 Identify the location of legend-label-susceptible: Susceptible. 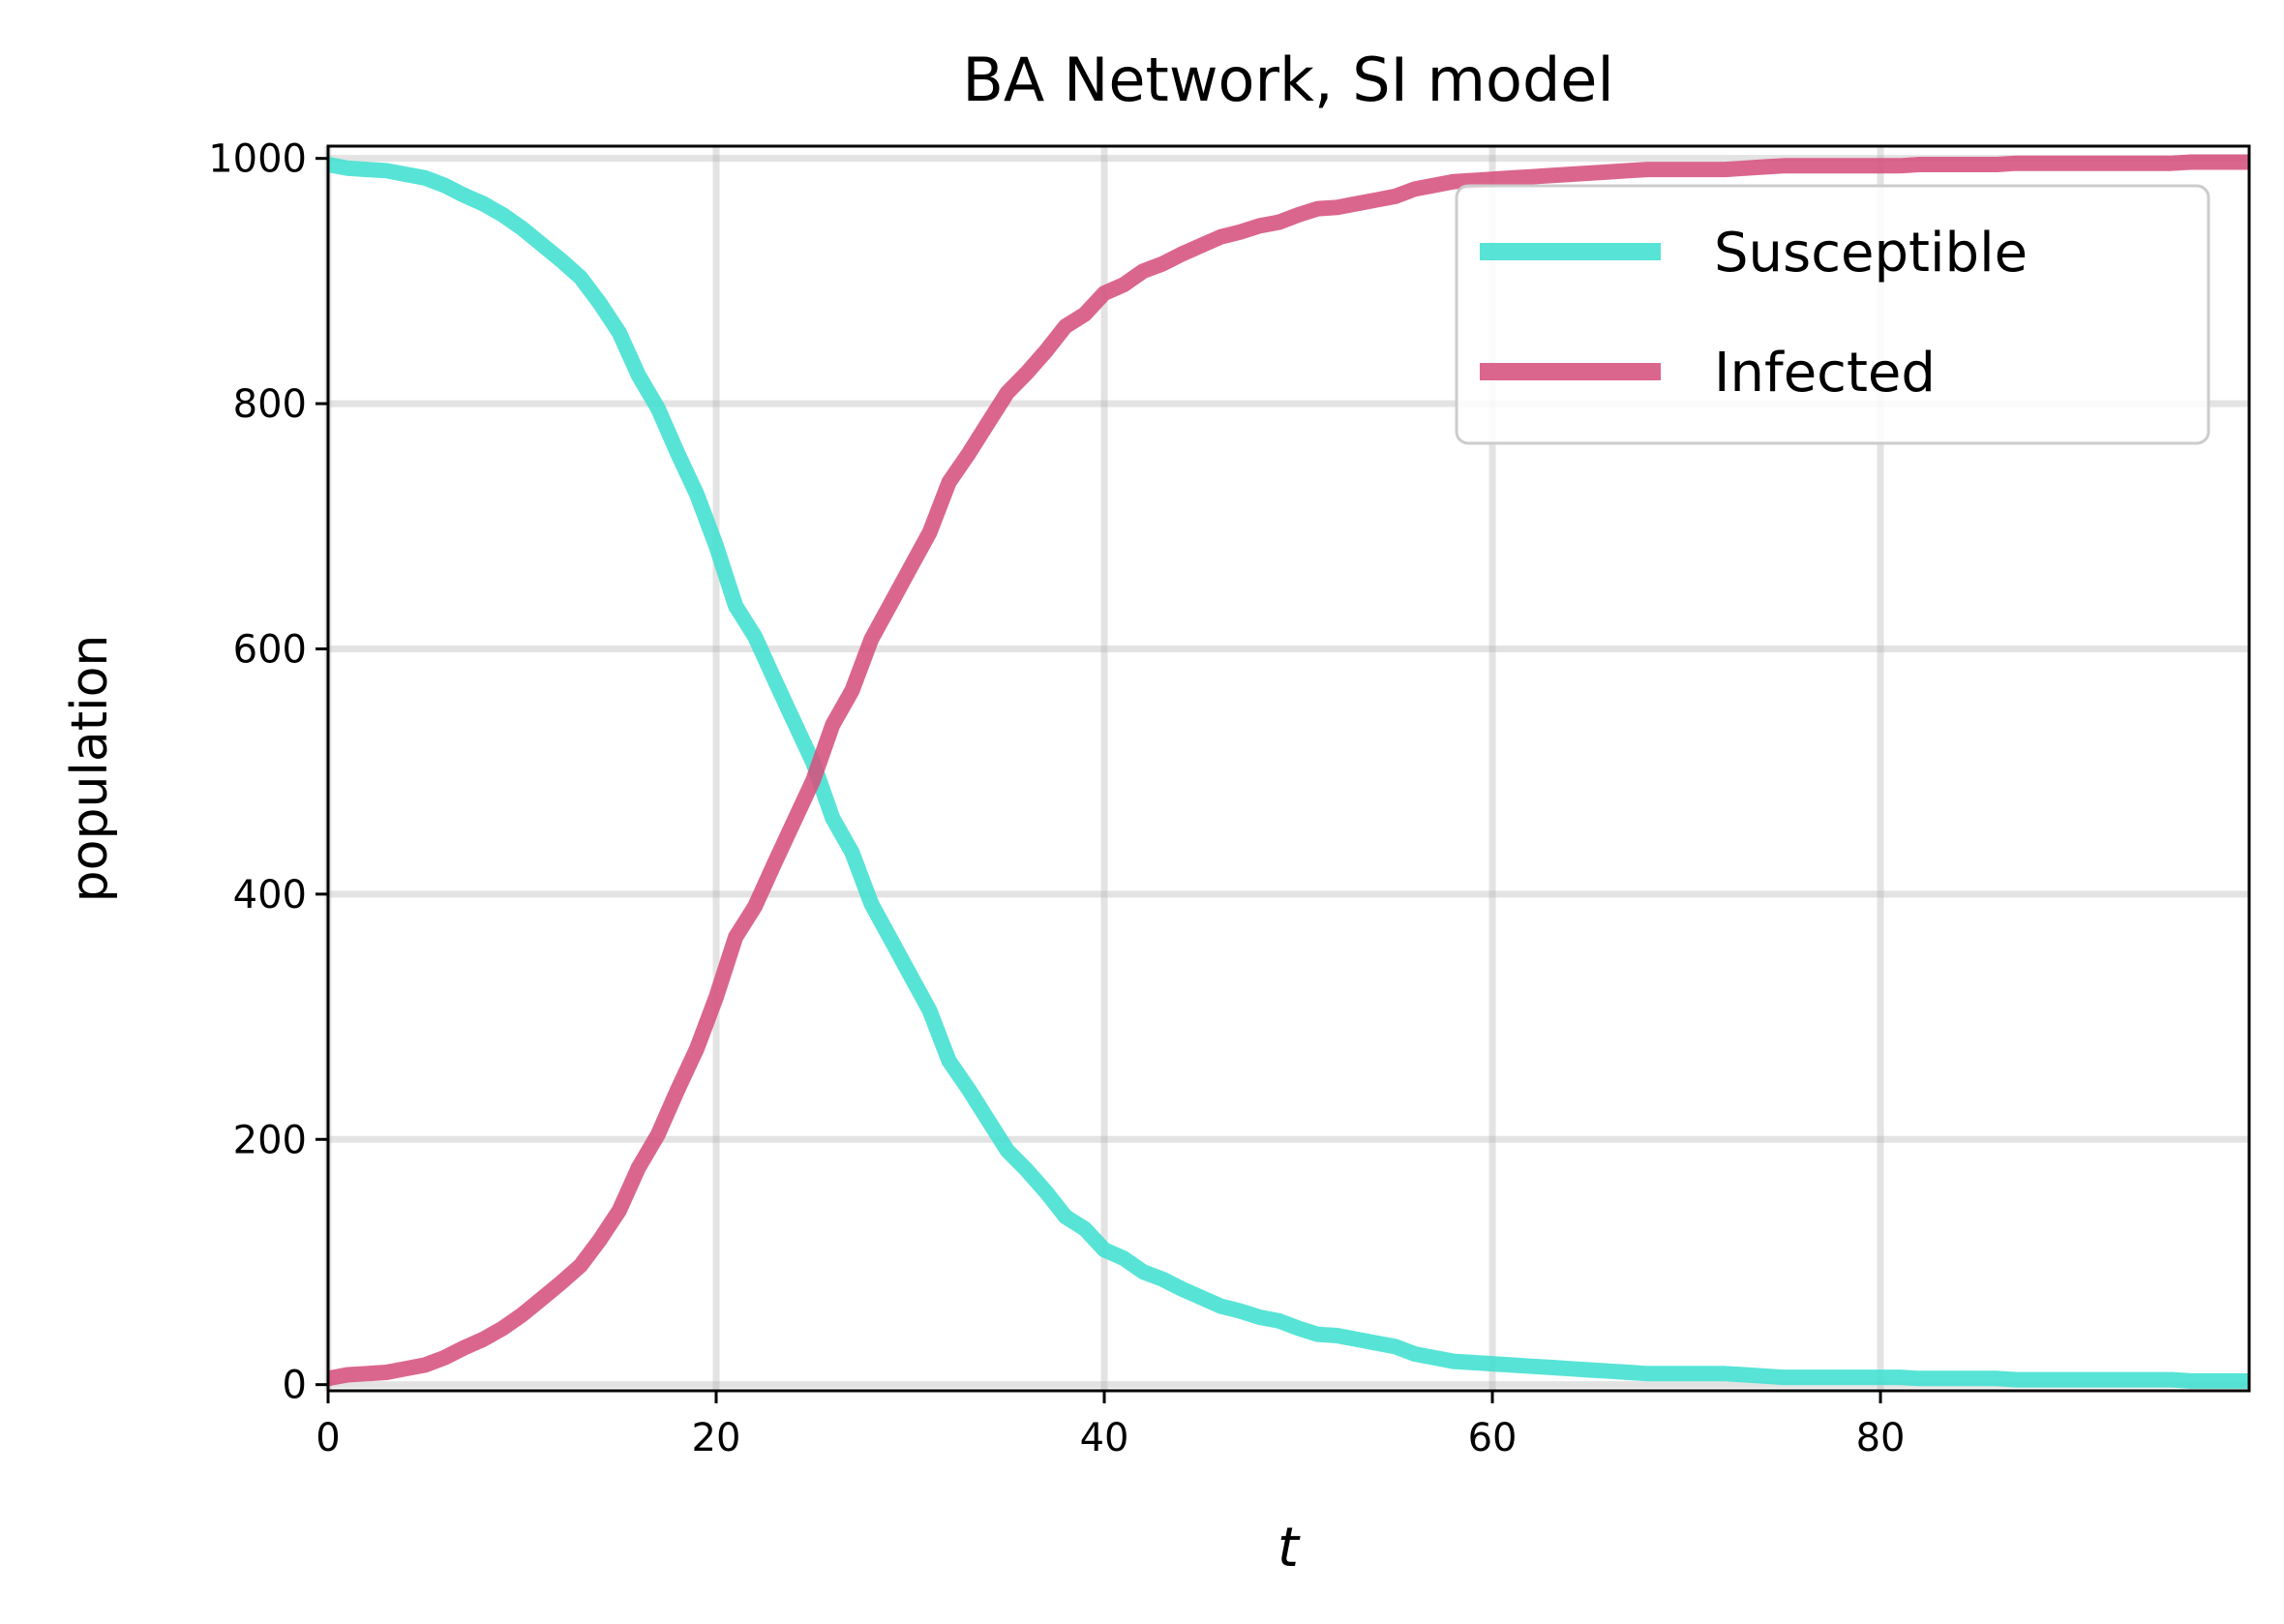
(1871, 254).